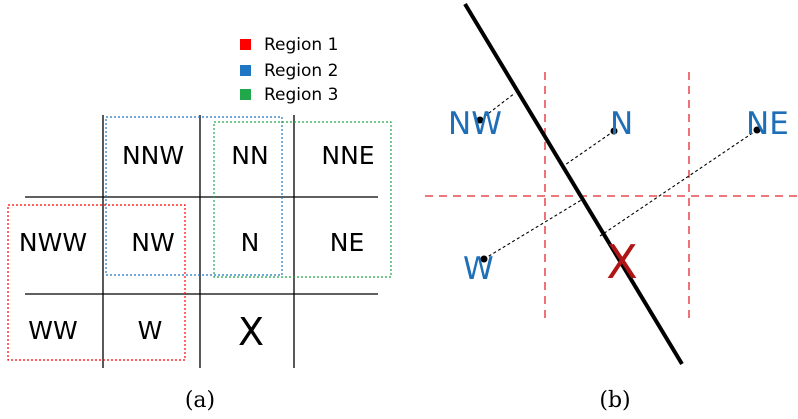 The width and height of the screenshot is (798, 419). I want to click on region-3-box, so click(302, 199).